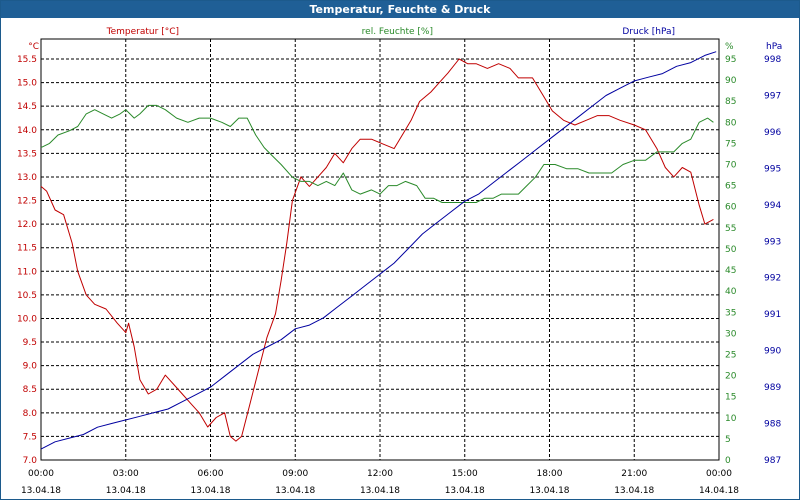 The height and width of the screenshot is (500, 800). What do you see at coordinates (648, 32) in the screenshot?
I see `pressure-legend: Druck [hPa]` at bounding box center [648, 32].